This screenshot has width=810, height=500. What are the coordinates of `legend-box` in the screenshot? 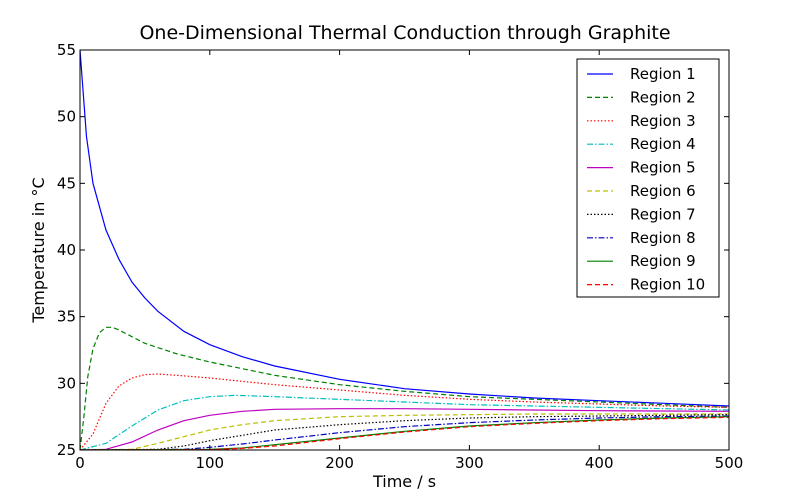 It's located at (648, 178).